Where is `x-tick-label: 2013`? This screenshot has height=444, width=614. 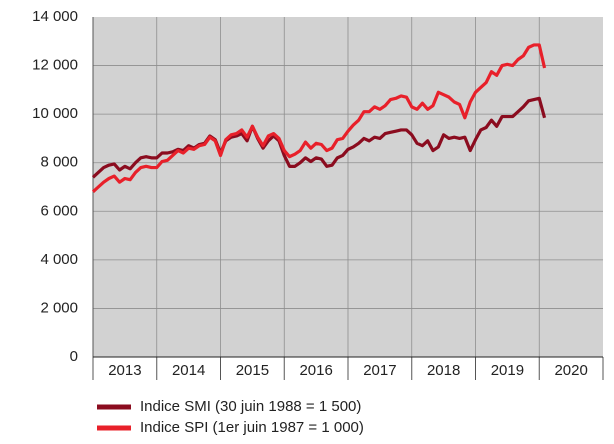 x-tick-label: 2013 is located at coordinates (124, 370).